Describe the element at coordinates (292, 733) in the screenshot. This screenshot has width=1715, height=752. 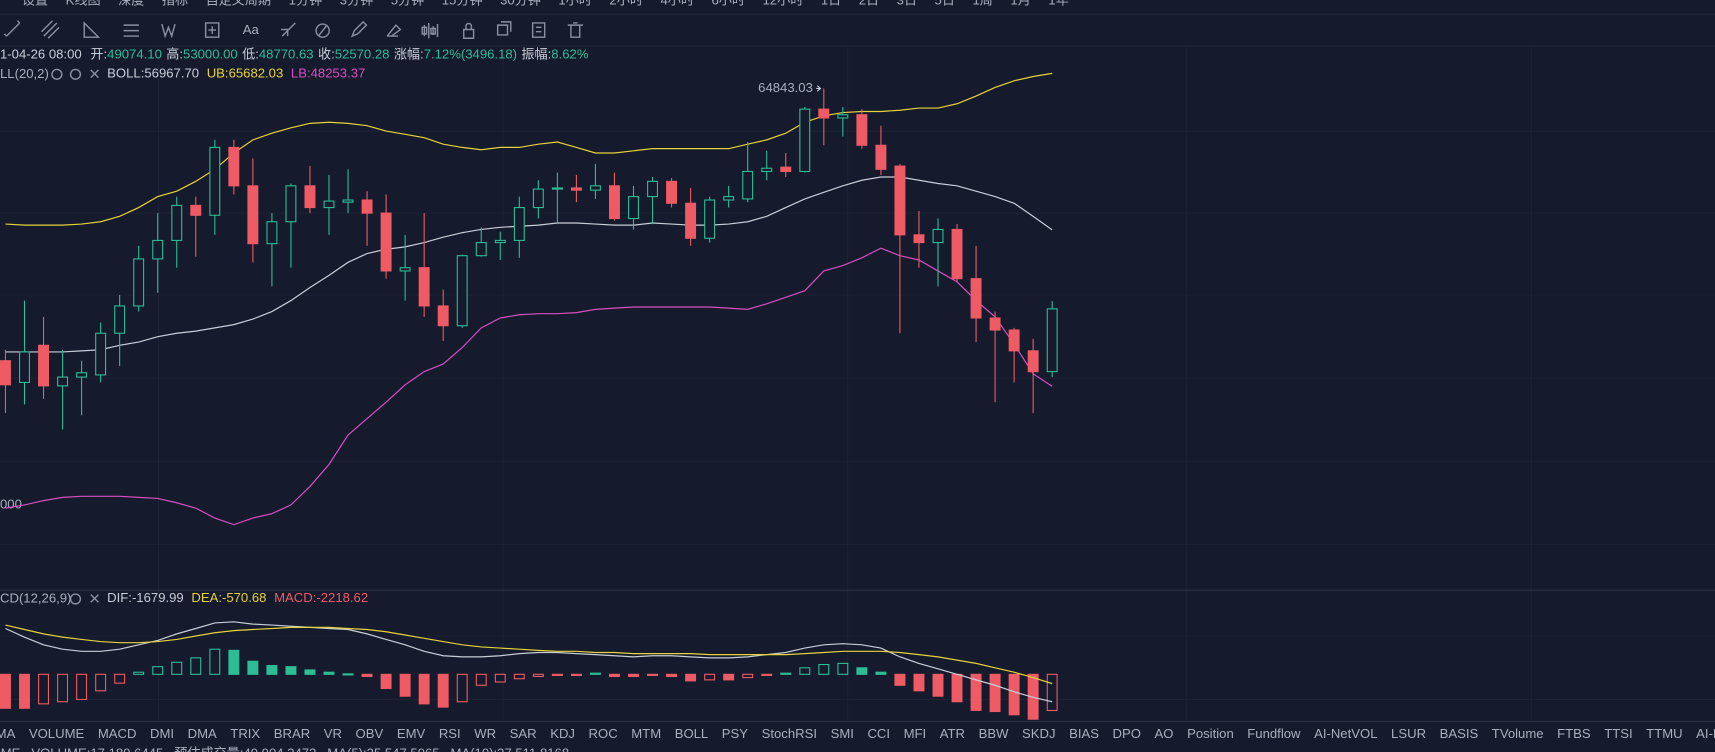
I see `indicator-tab: BRAR` at that location.